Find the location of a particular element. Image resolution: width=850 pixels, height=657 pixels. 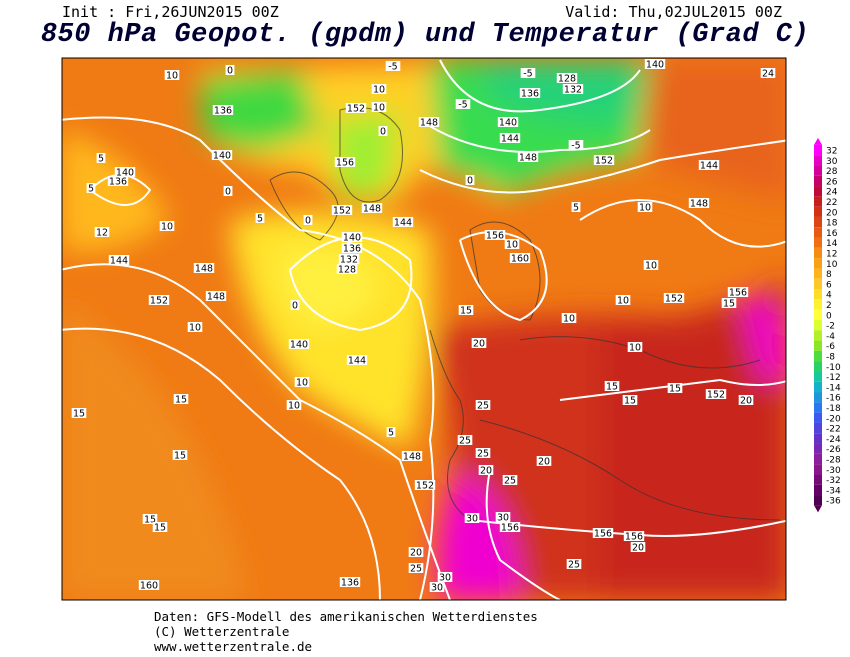

colorbar-label: 18 is located at coordinates (832, 224).